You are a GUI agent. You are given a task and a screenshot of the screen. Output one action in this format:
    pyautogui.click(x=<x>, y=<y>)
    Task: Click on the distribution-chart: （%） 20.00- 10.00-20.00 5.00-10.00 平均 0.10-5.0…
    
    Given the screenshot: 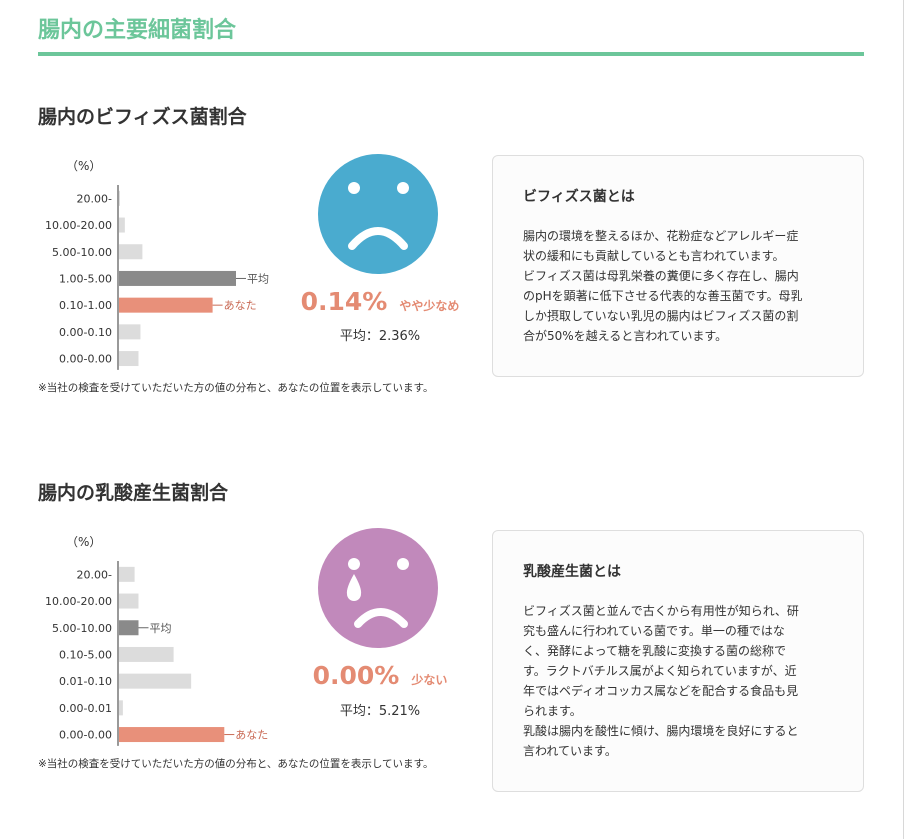 What is the action you would take?
    pyautogui.click(x=168, y=633)
    